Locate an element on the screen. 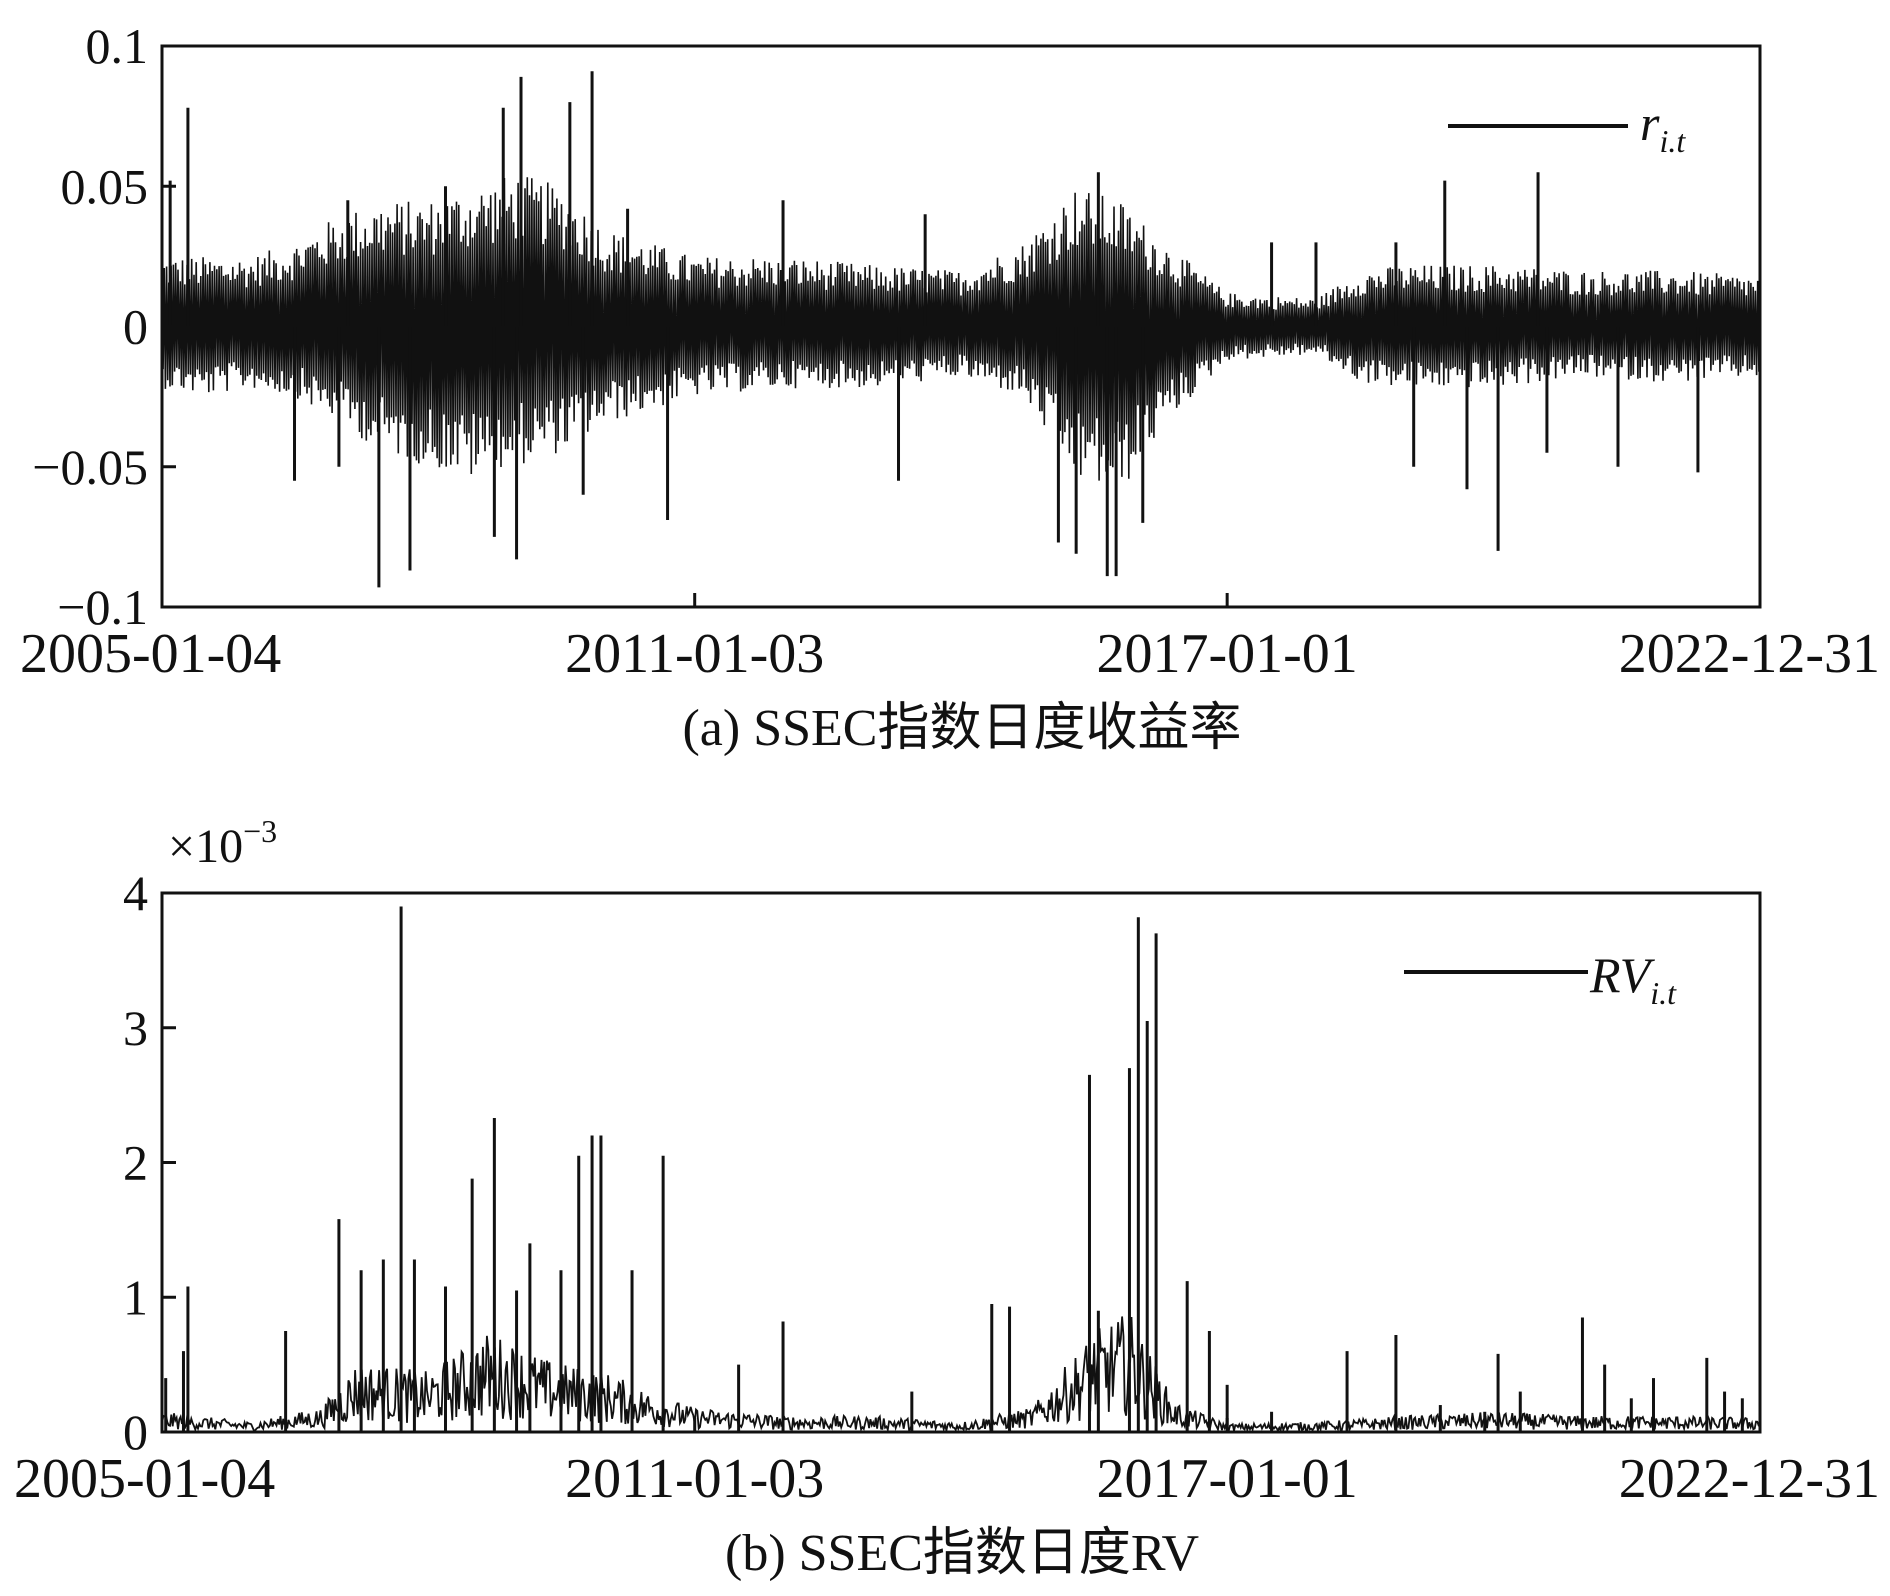  legend-label-rv: RVi.t is located at coordinates (1633, 979).